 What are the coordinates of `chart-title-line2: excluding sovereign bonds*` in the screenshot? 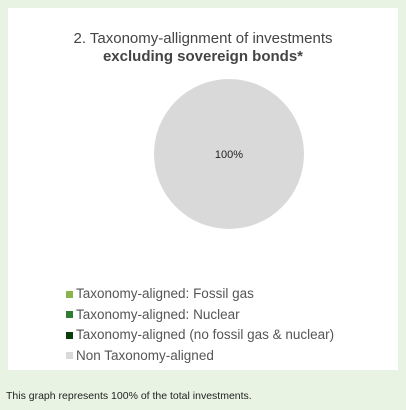 It's located at (203, 56).